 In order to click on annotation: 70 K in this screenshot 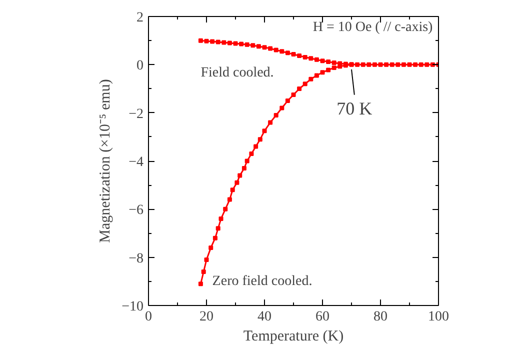, I will do `click(354, 108)`.